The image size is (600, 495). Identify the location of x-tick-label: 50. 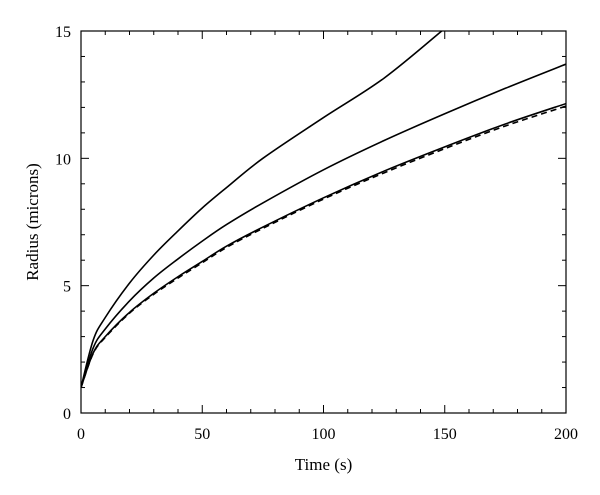
(202, 434).